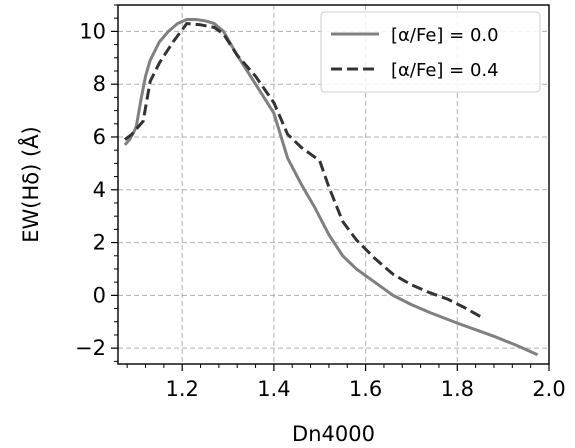 The image size is (575, 448). What do you see at coordinates (92, 31) in the screenshot?
I see `y-tick-label: 10` at bounding box center [92, 31].